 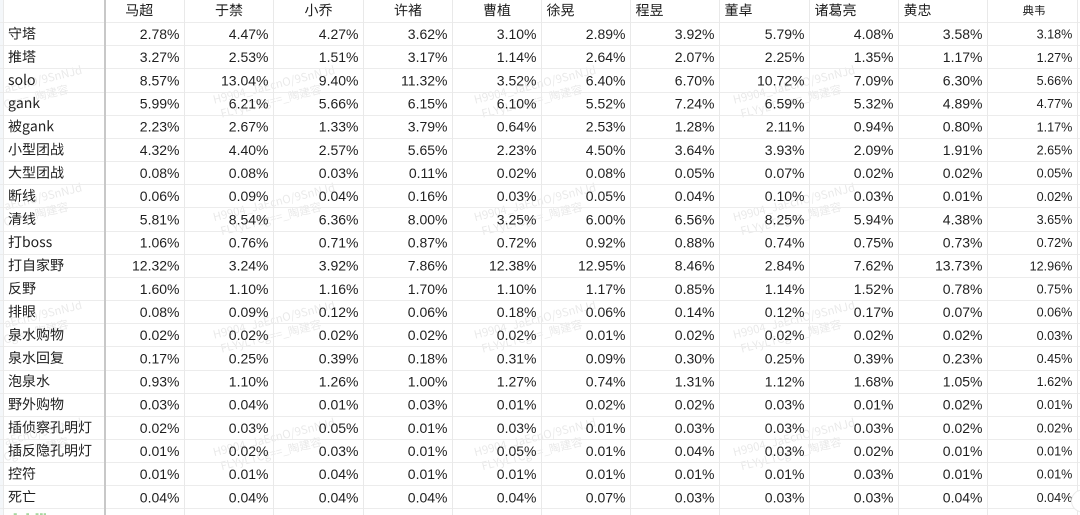 I want to click on svg-text: 0.09%, so click(x=249, y=312).